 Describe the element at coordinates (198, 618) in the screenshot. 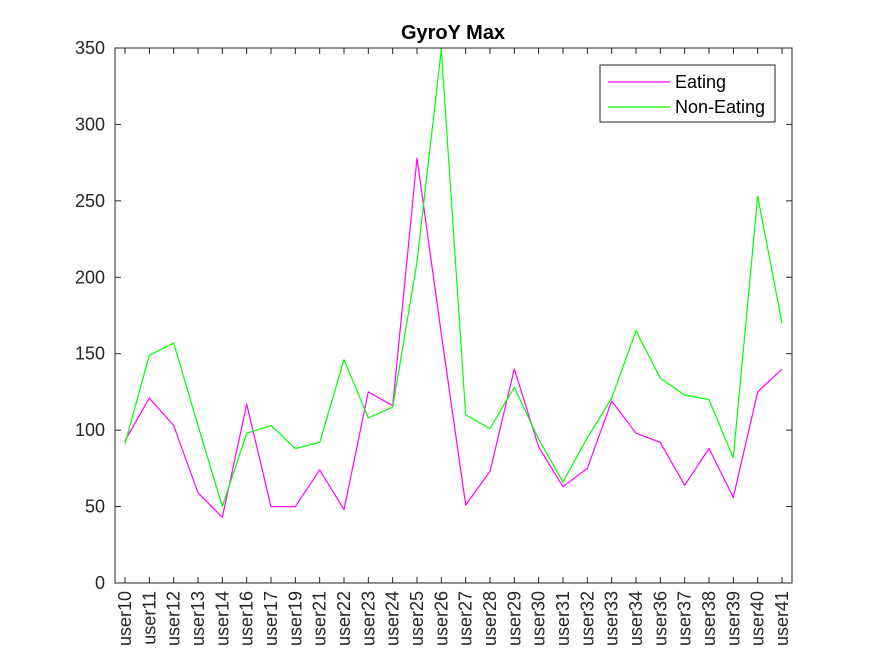

I see `x-tick-label: user13` at that location.